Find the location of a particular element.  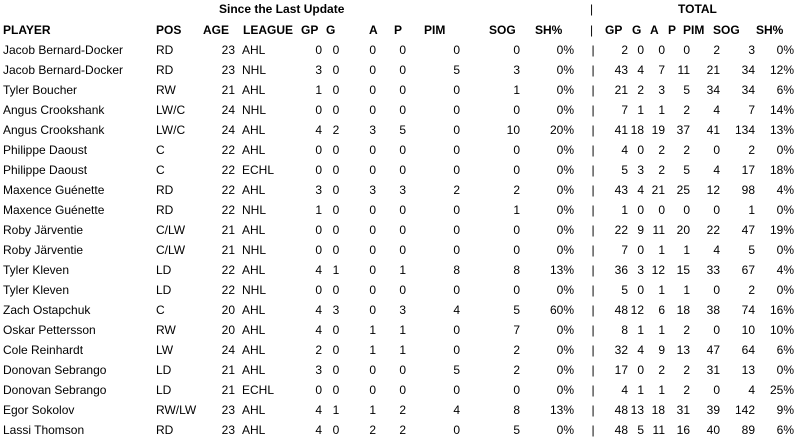

cell-s-p: 5 is located at coordinates (402, 130).